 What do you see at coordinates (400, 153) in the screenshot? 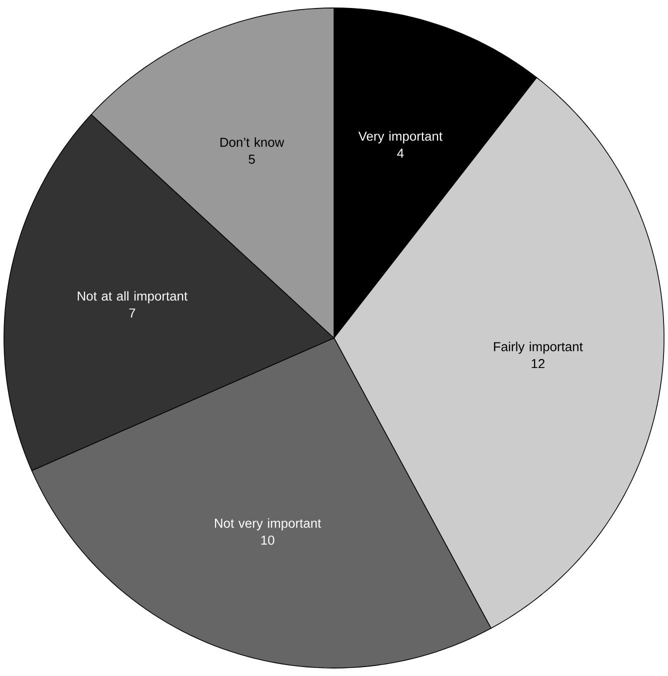
I see `data-label: 4` at bounding box center [400, 153].